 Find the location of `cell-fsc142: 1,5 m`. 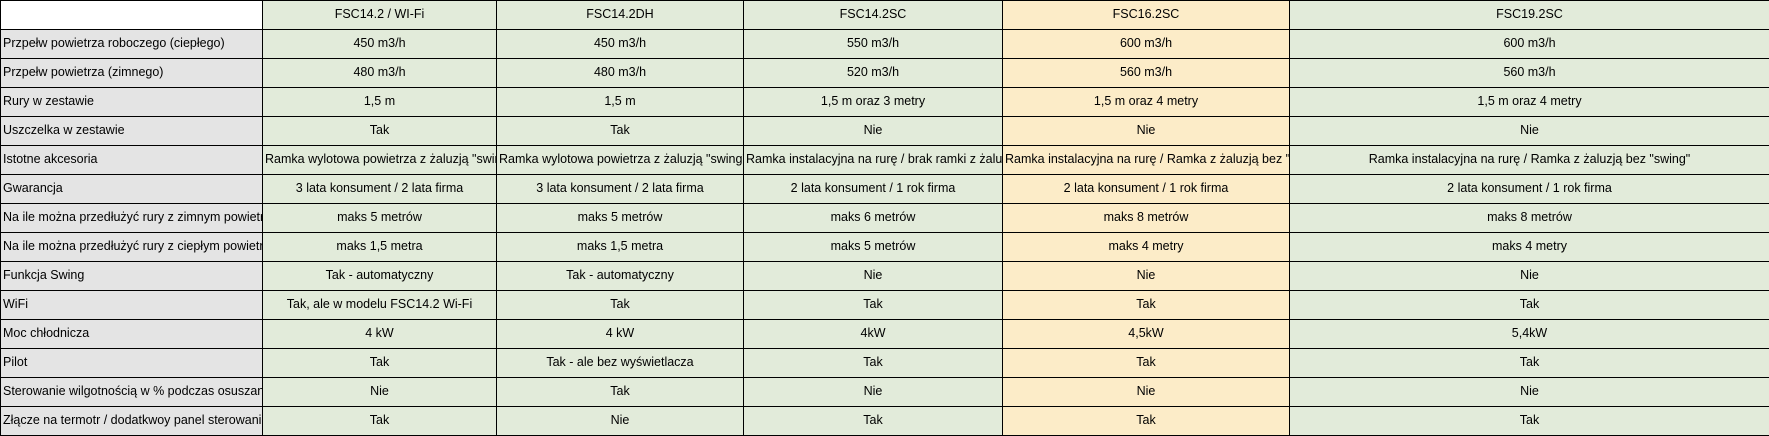

cell-fsc142: 1,5 m is located at coordinates (380, 102).